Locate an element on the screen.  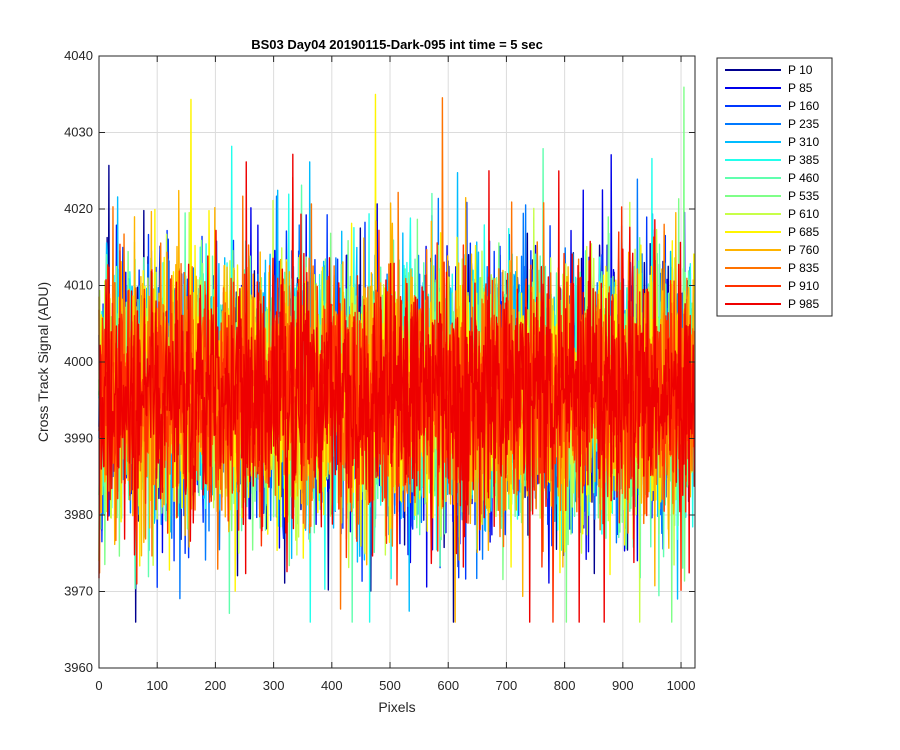
y-tick-label: 4020 is located at coordinates (78, 208).